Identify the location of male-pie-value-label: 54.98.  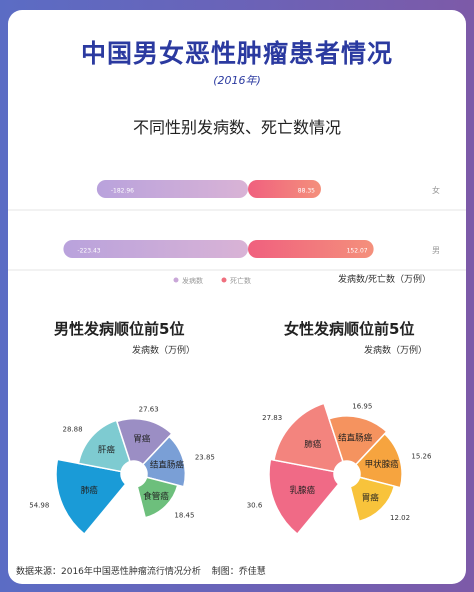
(39, 505).